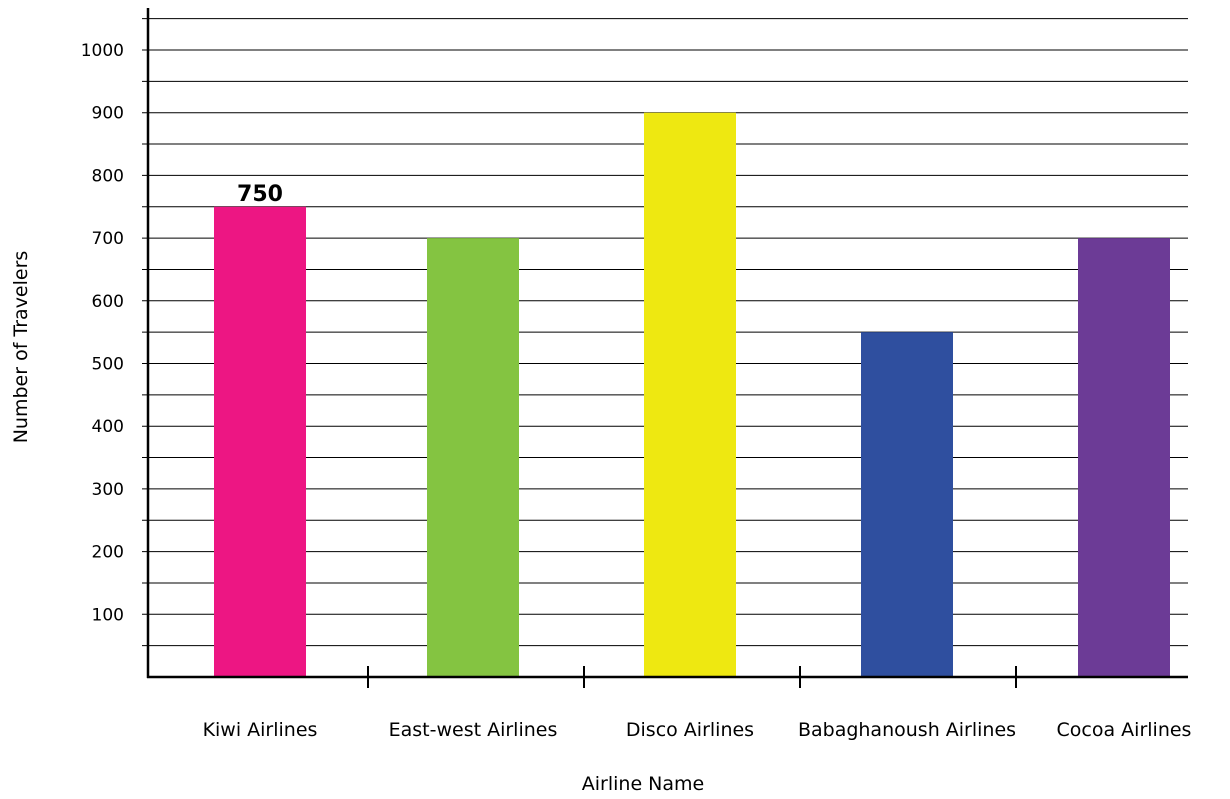  What do you see at coordinates (1124, 730) in the screenshot?
I see `x-category-label: Cocoa Airlines` at bounding box center [1124, 730].